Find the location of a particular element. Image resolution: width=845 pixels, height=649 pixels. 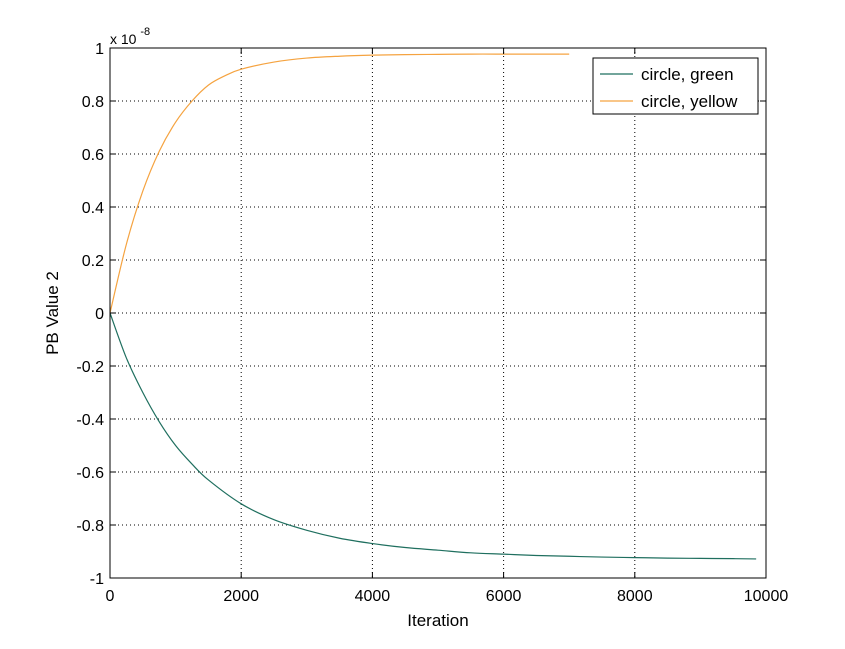

legend-label-yellow: circle, yellow is located at coordinates (689, 101).